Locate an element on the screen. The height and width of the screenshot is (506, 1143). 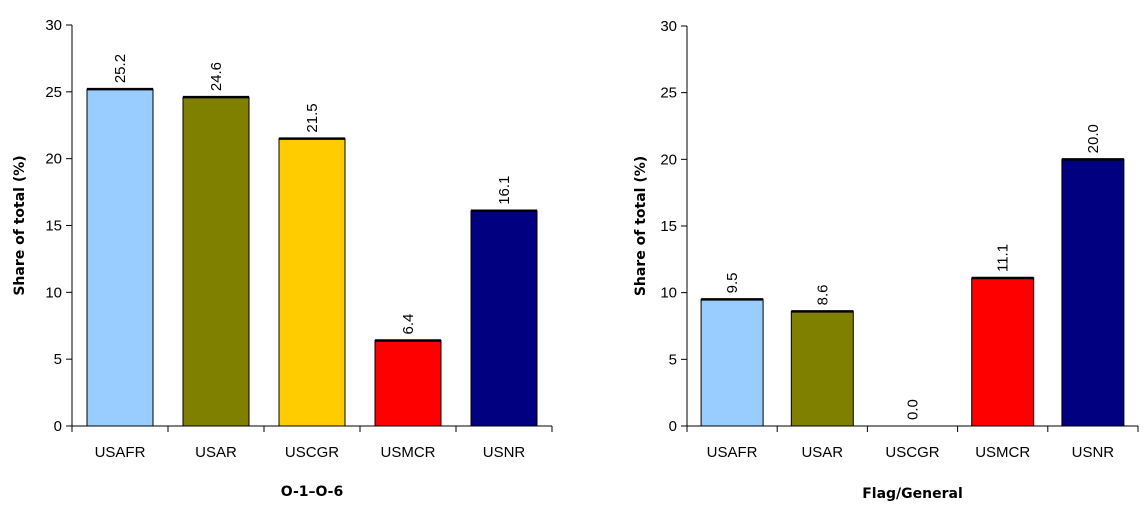
data-label: 24.6 is located at coordinates (216, 76).